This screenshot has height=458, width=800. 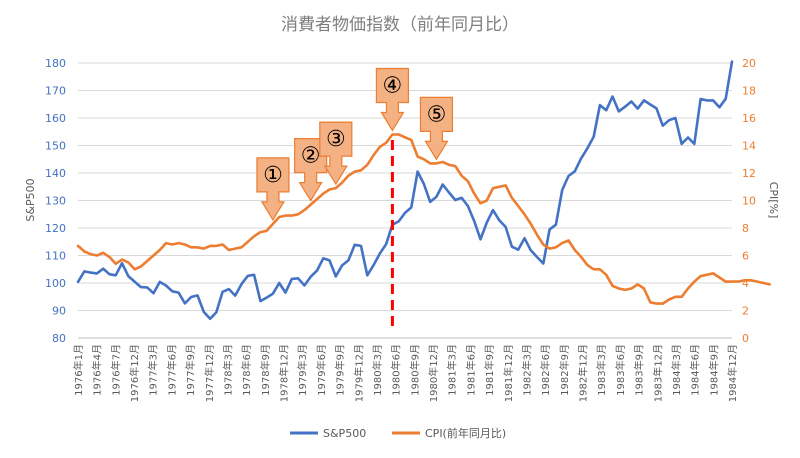 What do you see at coordinates (355, 144) in the screenshot?
I see `annotation-arrows: ①②③ ④⑤` at bounding box center [355, 144].